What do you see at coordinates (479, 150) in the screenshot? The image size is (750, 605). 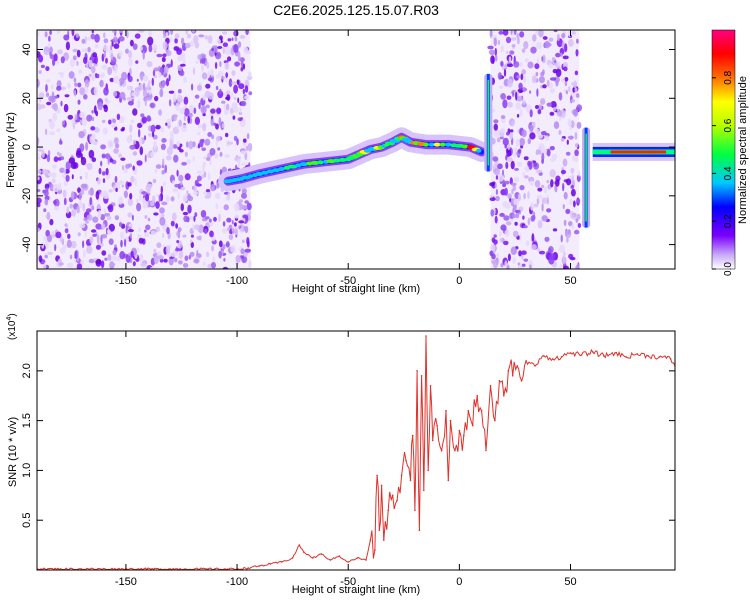 I see `ridge-blob` at bounding box center [479, 150].